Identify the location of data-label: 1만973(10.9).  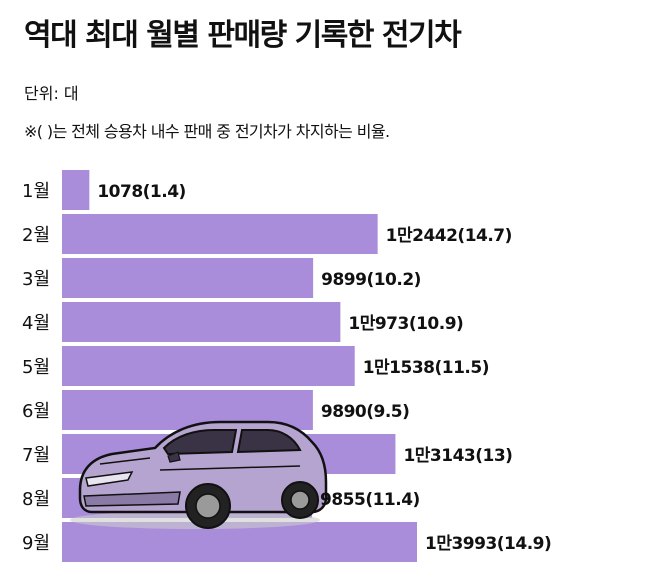
(405, 324).